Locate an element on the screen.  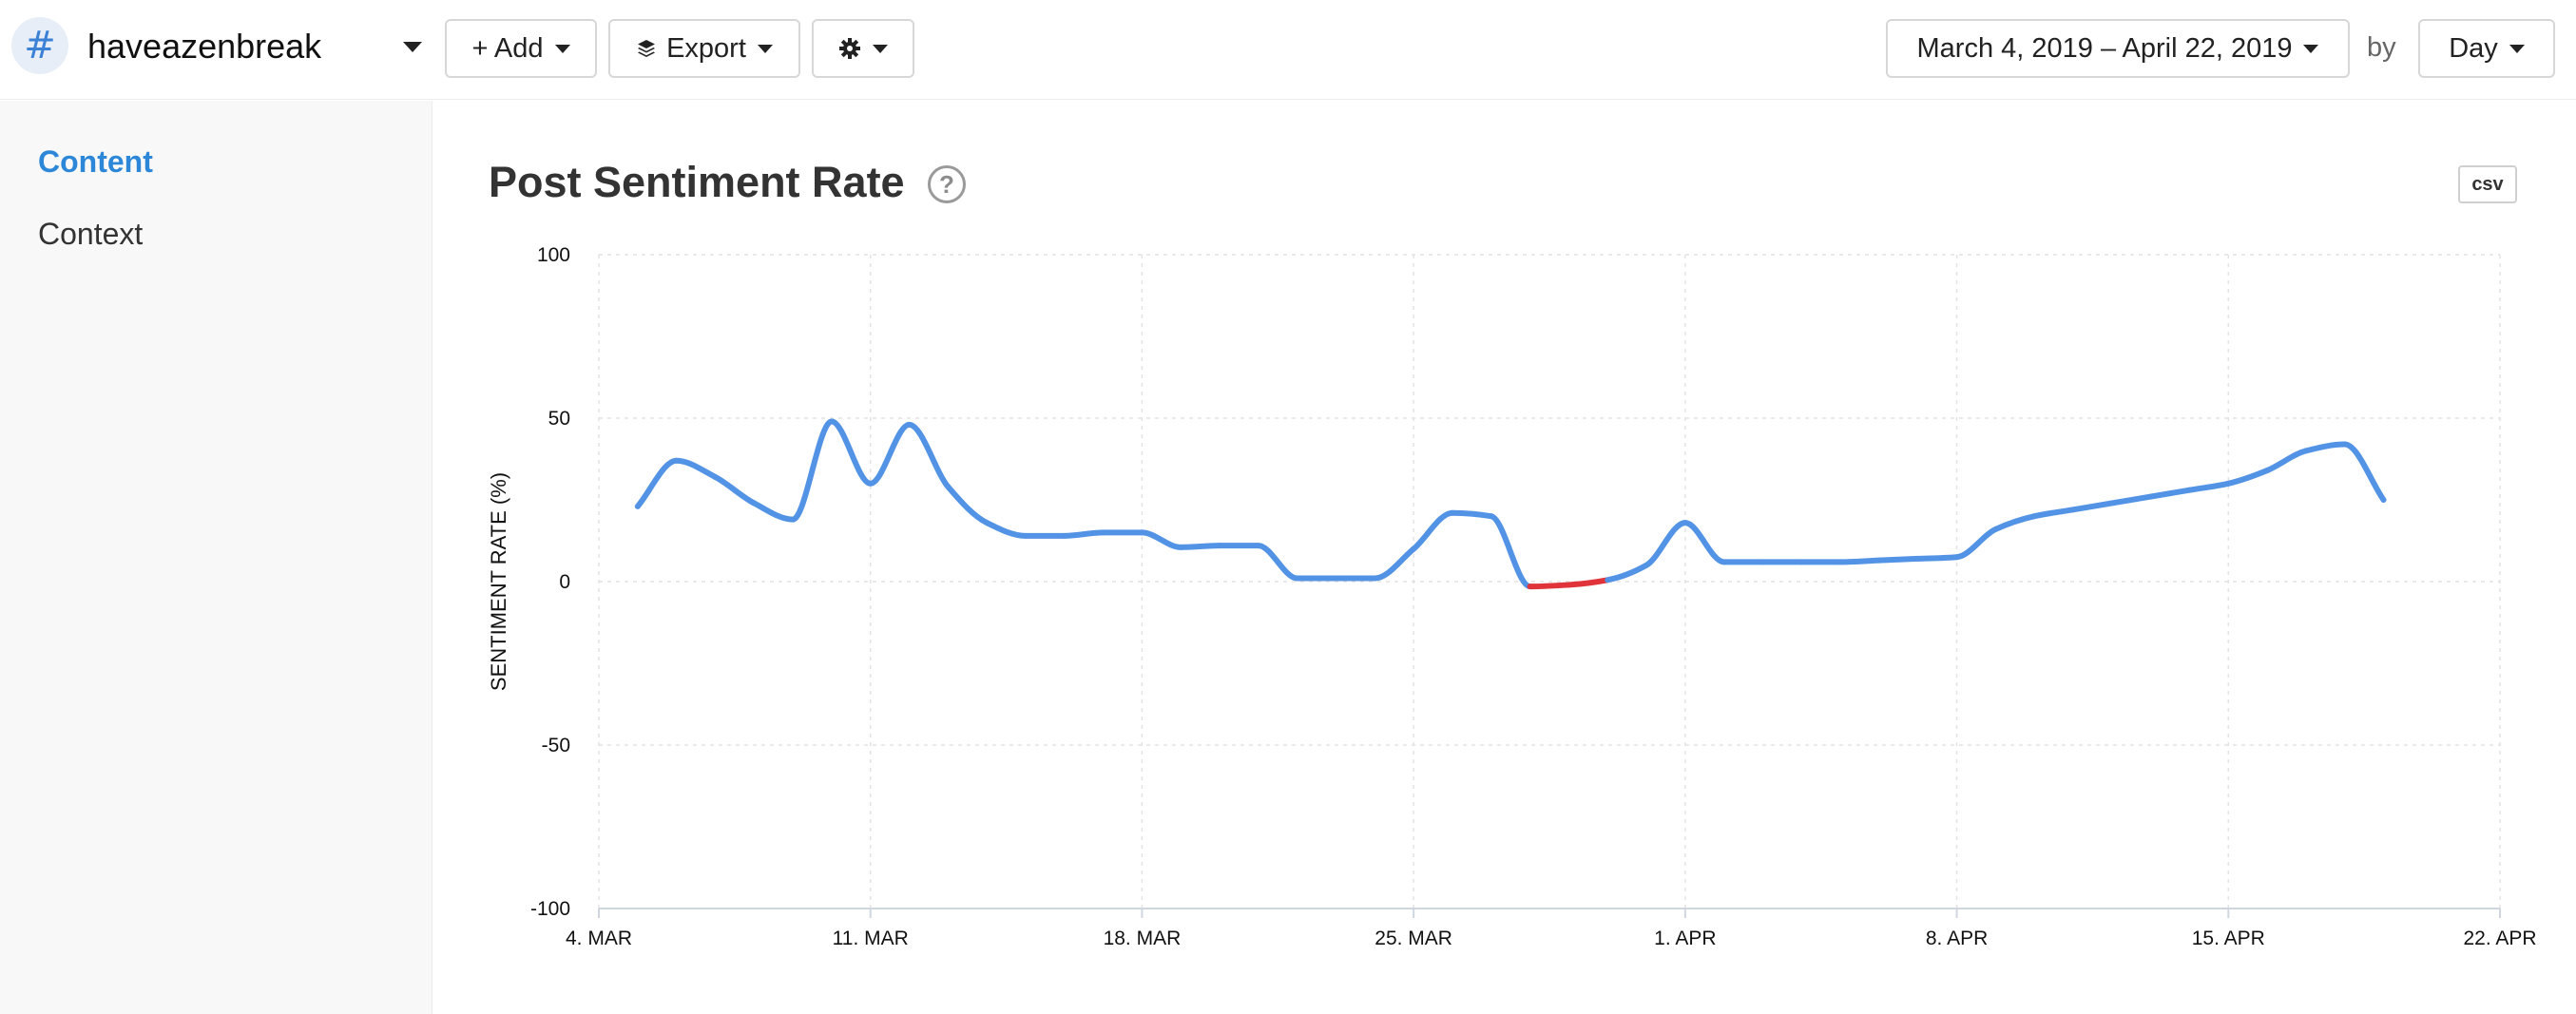
csv-button: csv is located at coordinates (2488, 184).